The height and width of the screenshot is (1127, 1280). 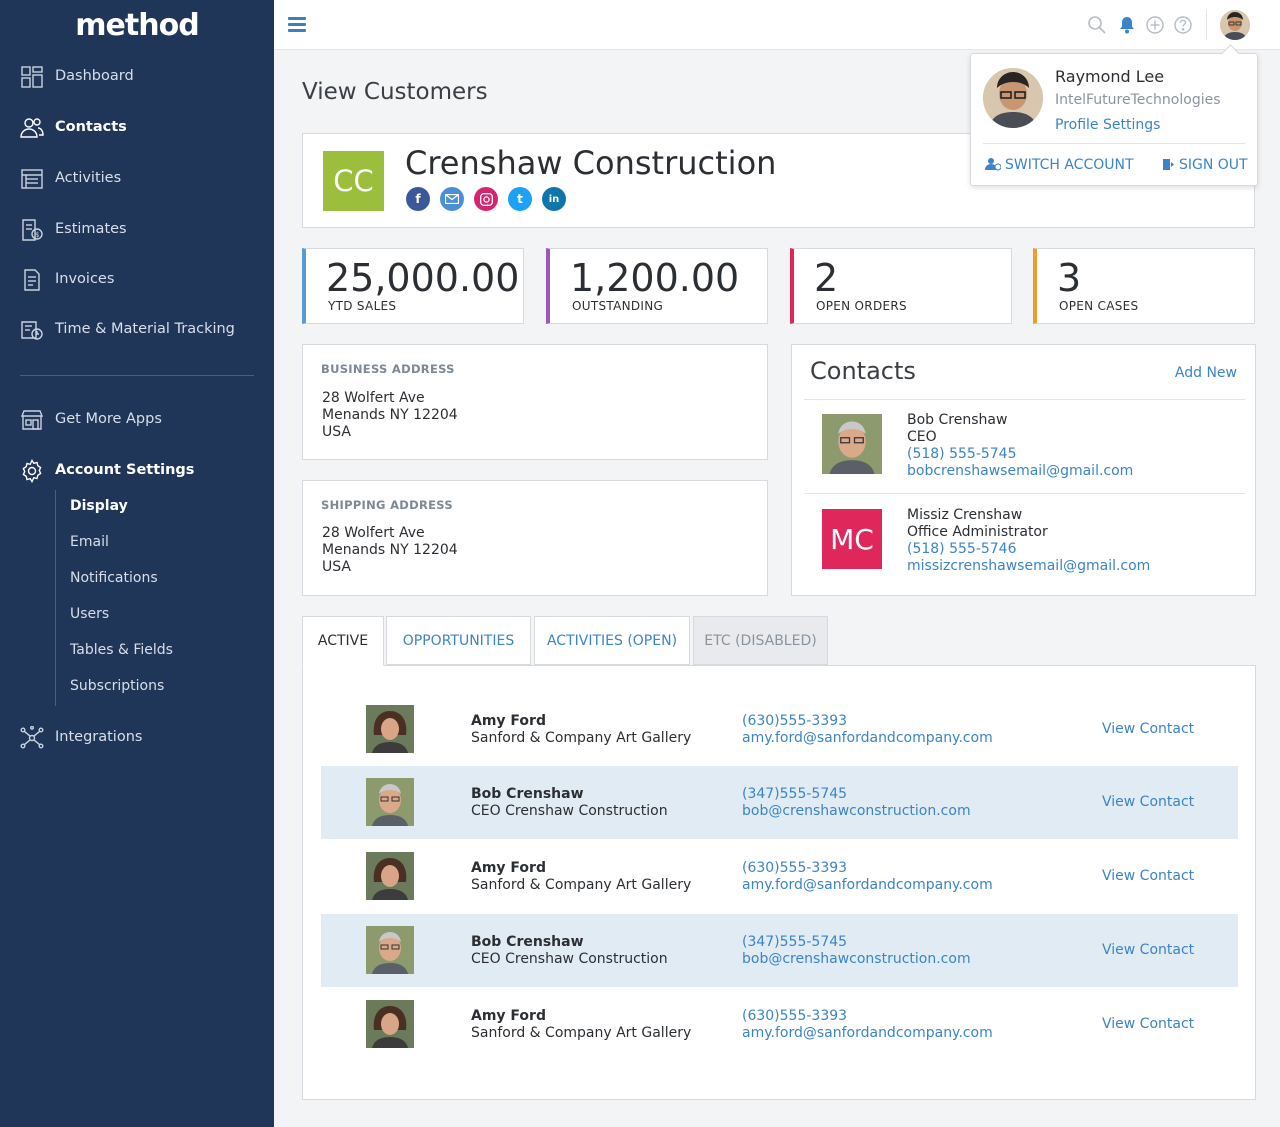 What do you see at coordinates (1205, 373) in the screenshot?
I see `add-new-contact-link: Add New` at bounding box center [1205, 373].